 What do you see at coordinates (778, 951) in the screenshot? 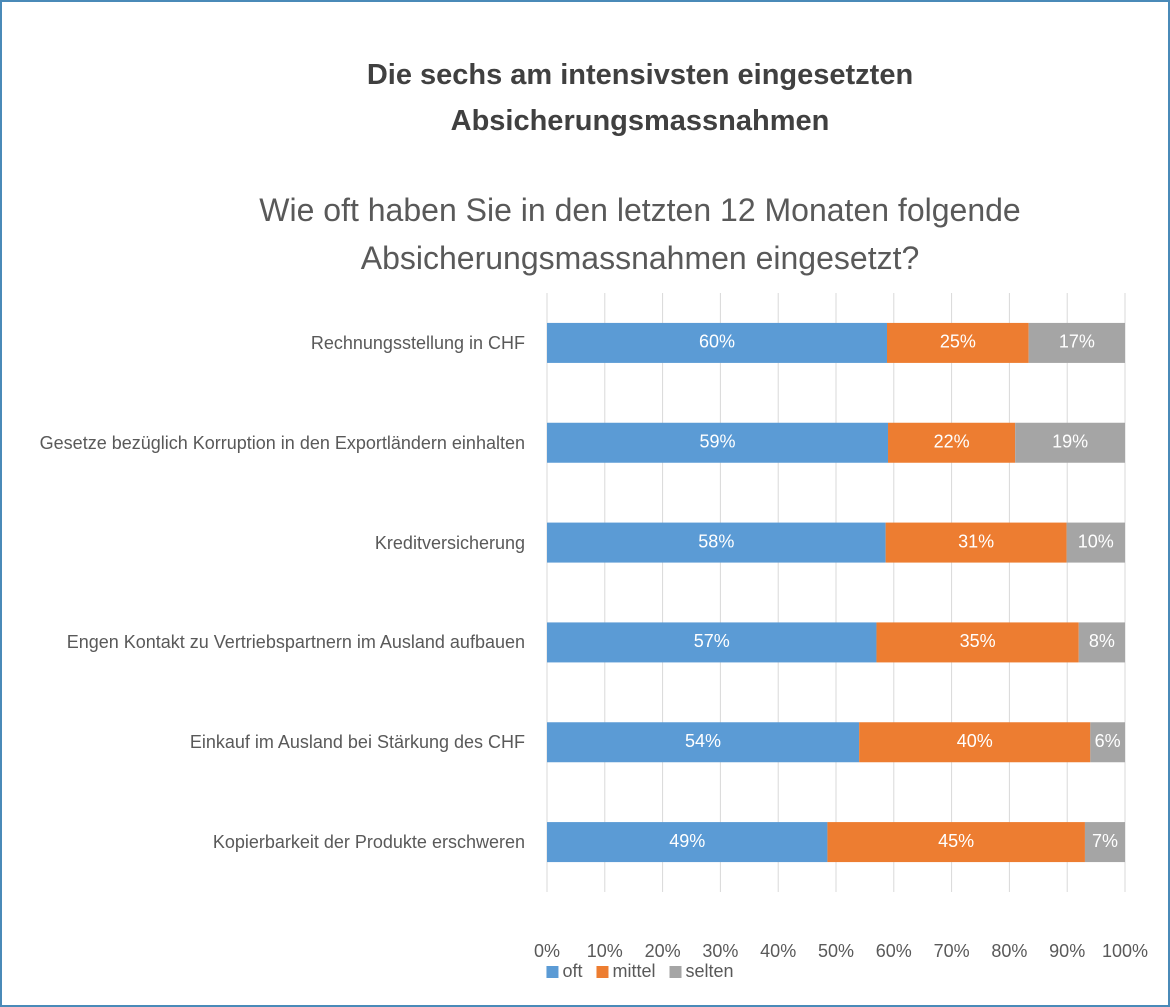
I see `x-tick-label: 40%` at bounding box center [778, 951].